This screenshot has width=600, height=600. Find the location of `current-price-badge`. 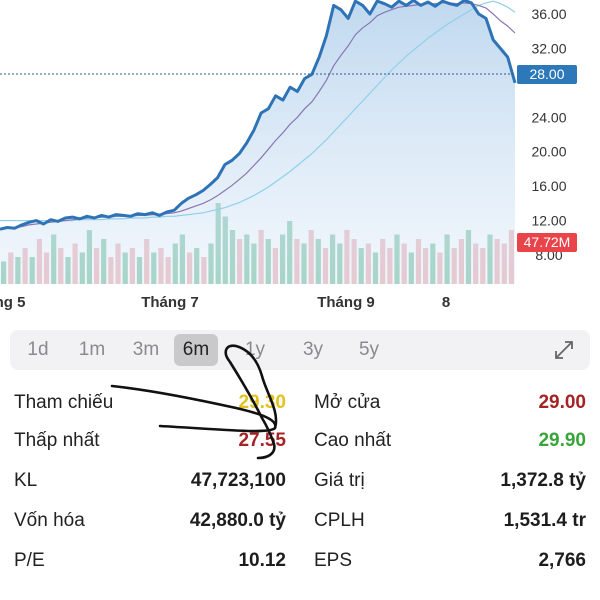

current-price-badge is located at coordinates (547, 74).